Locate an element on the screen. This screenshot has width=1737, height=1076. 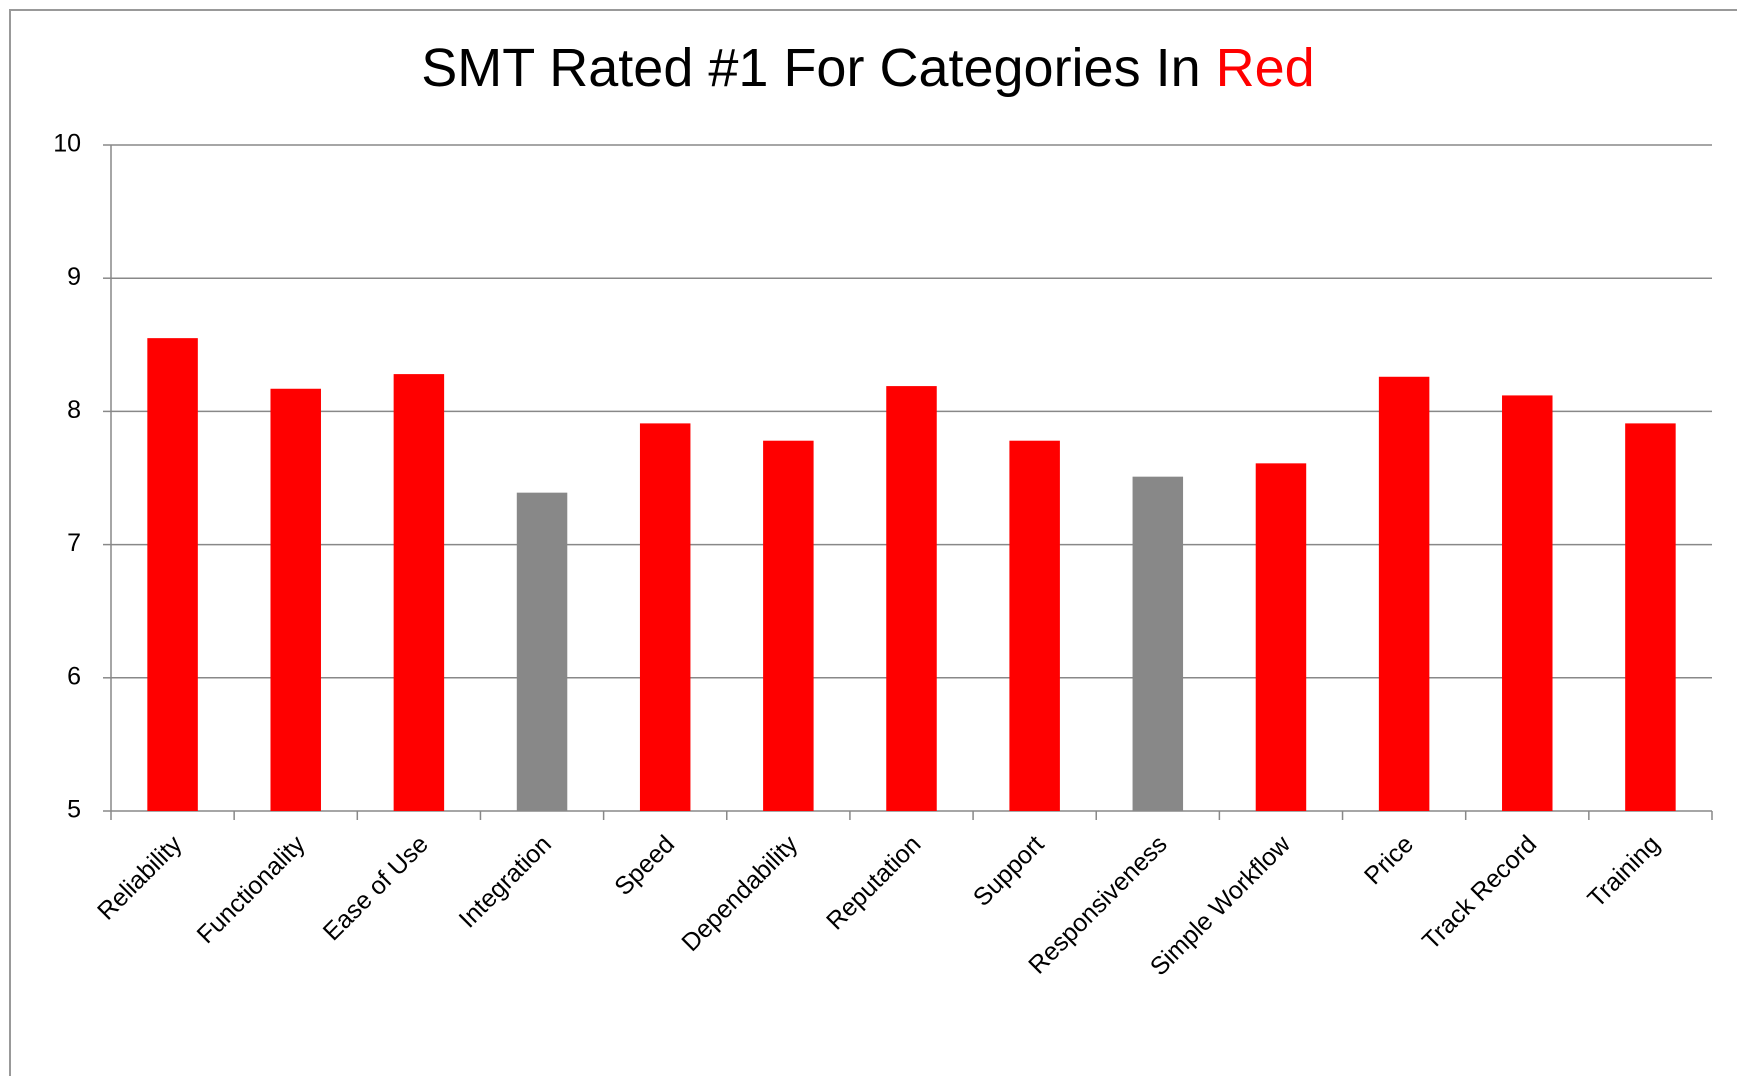
y-tick-label: 8 is located at coordinates (74, 410).